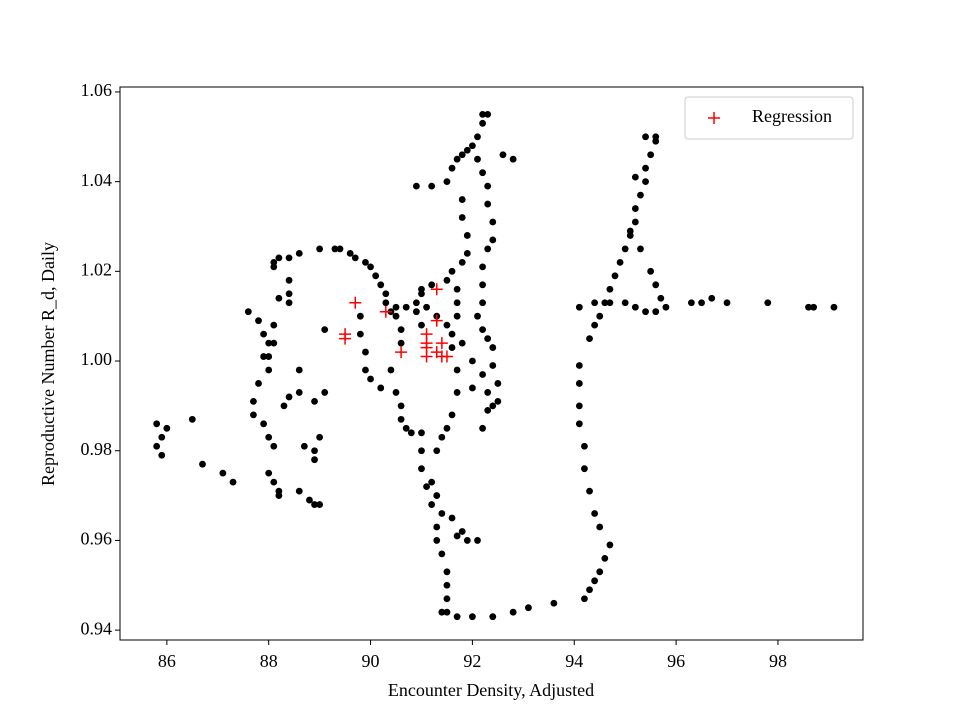 This screenshot has width=960, height=720. Describe the element at coordinates (97, 90) in the screenshot. I see `y-tick-label: 1.06` at that location.